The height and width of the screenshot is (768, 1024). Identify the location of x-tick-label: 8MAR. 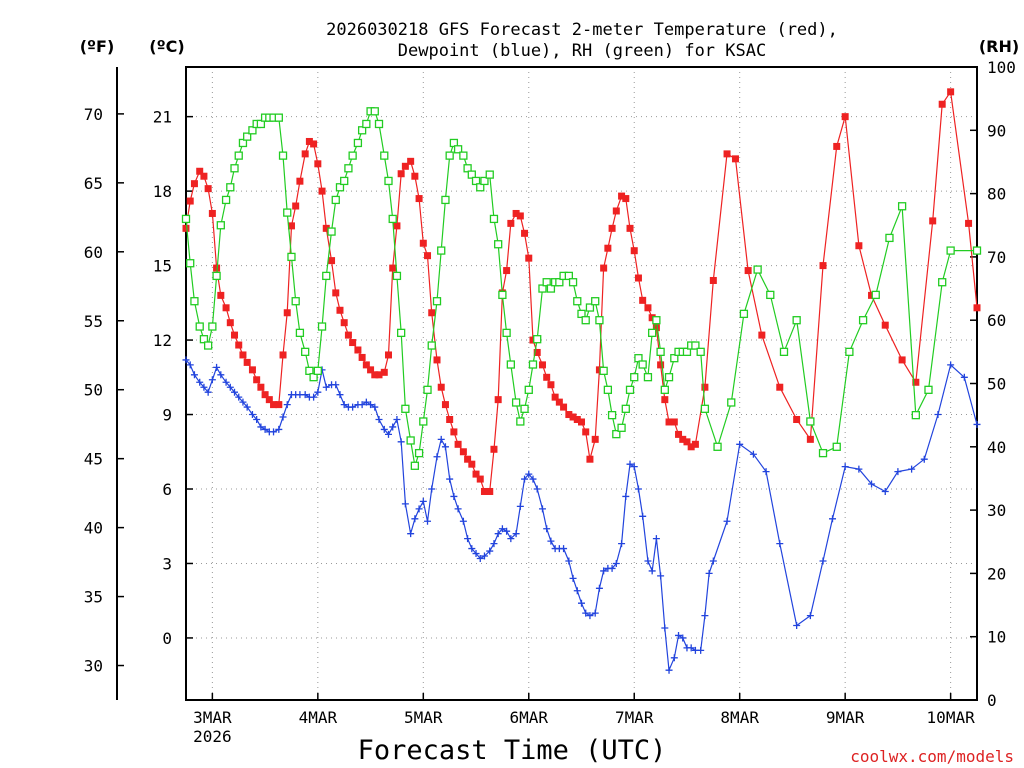
(739, 717).